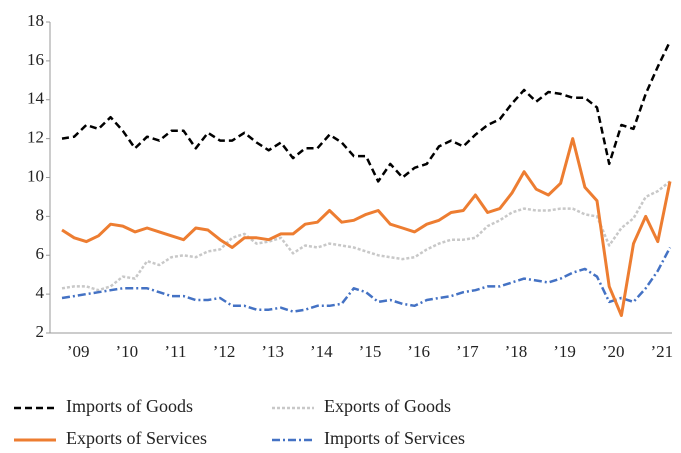 The width and height of the screenshot is (681, 453). Describe the element at coordinates (35, 137) in the screenshot. I see `y-tick-label: 12` at that location.